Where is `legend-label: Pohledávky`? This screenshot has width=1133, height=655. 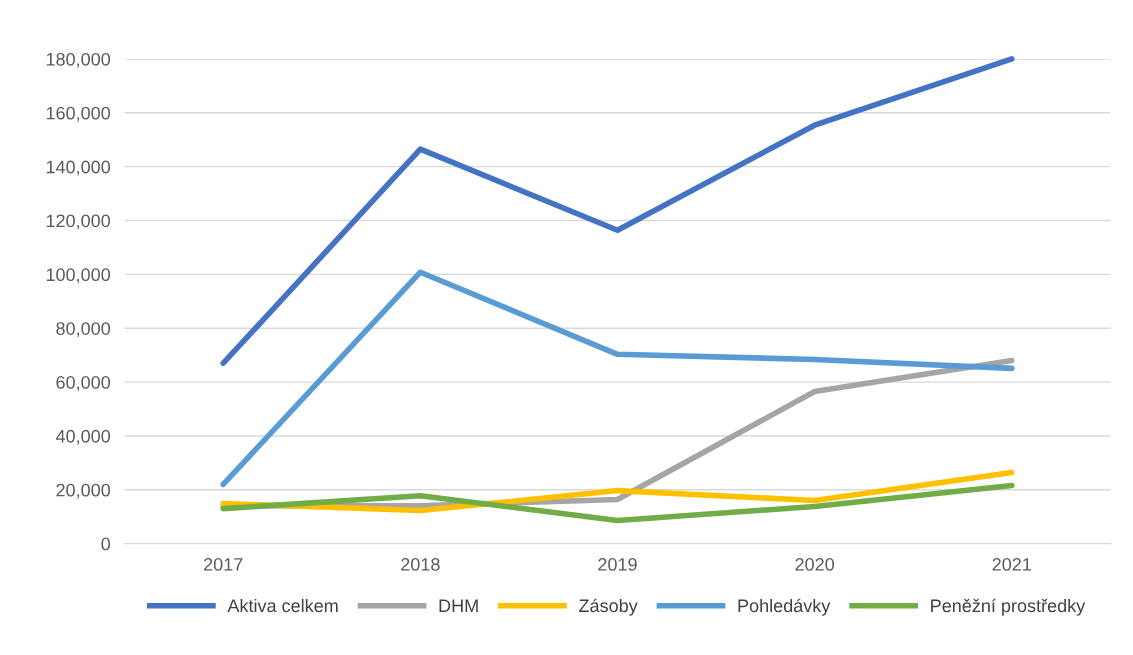
legend-label: Pohledávky is located at coordinates (784, 607).